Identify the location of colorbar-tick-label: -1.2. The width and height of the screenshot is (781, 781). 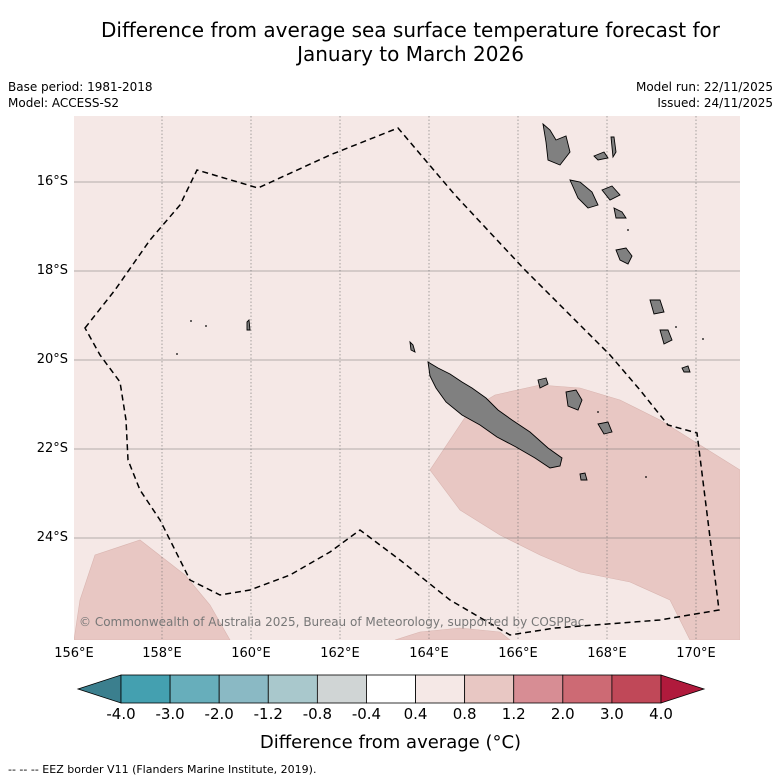
(268, 714).